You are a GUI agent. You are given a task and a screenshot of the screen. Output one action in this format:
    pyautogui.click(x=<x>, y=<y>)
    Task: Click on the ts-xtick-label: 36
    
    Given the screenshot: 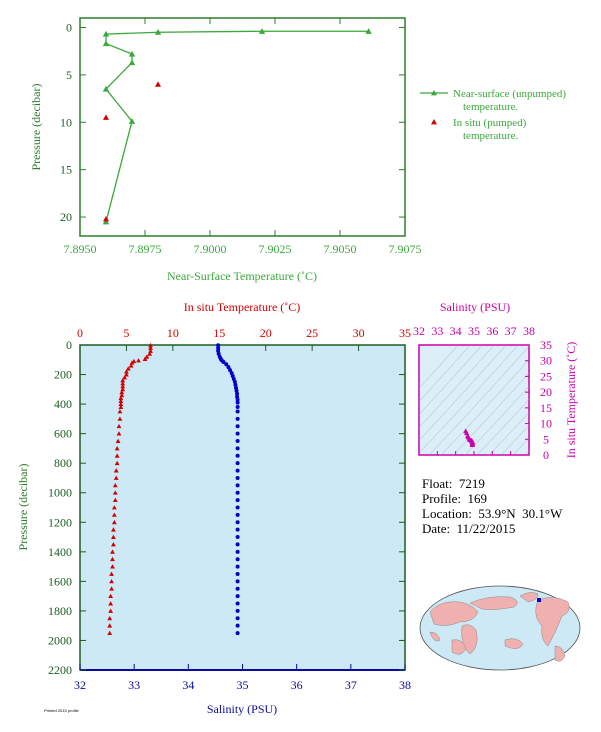 What is the action you would take?
    pyautogui.click(x=492, y=331)
    